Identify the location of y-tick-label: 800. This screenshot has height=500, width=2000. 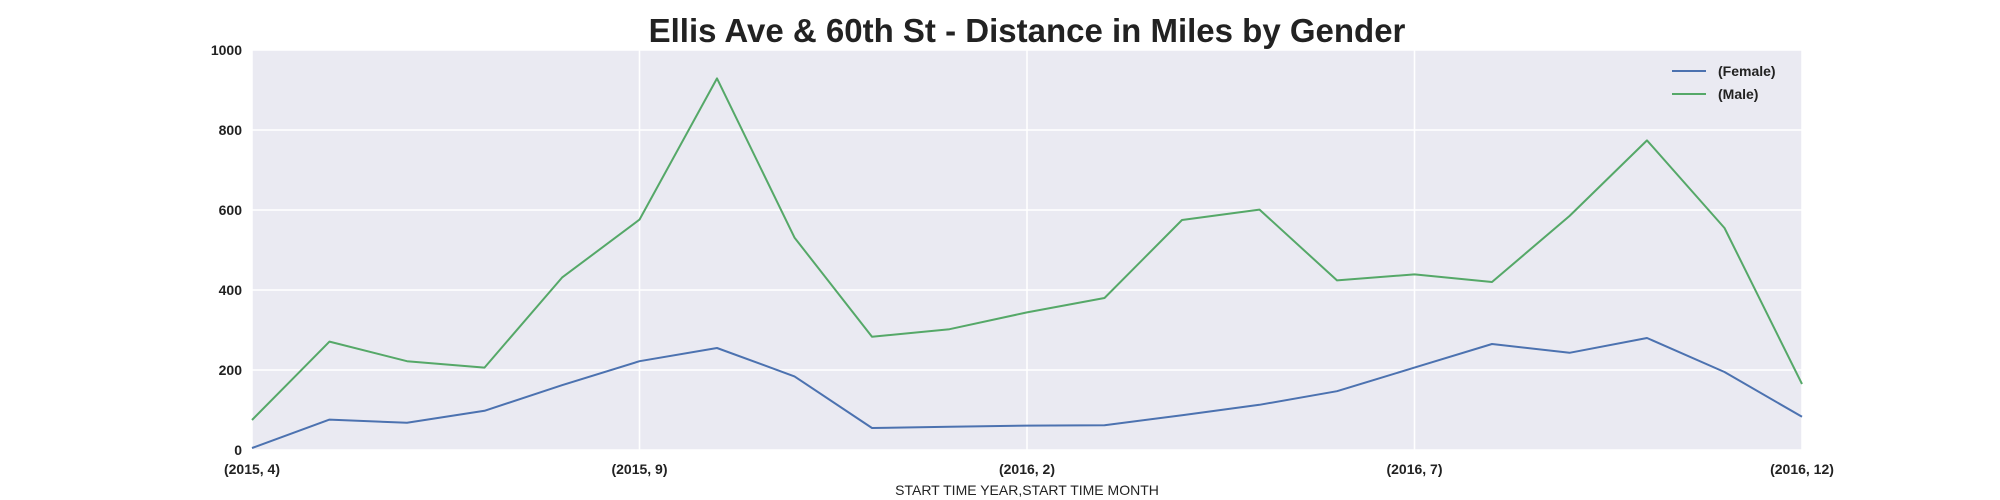
(231, 130).